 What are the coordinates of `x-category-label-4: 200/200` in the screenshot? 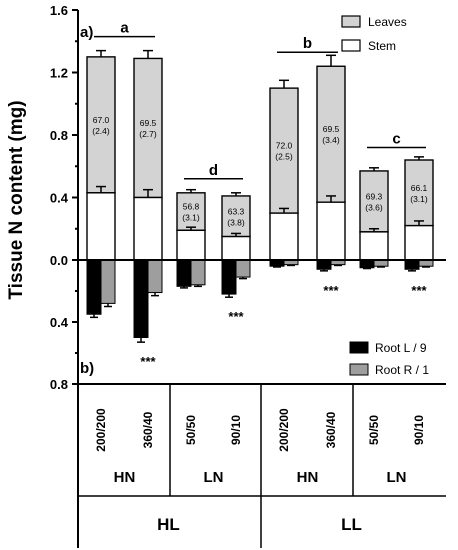 It's located at (284, 430).